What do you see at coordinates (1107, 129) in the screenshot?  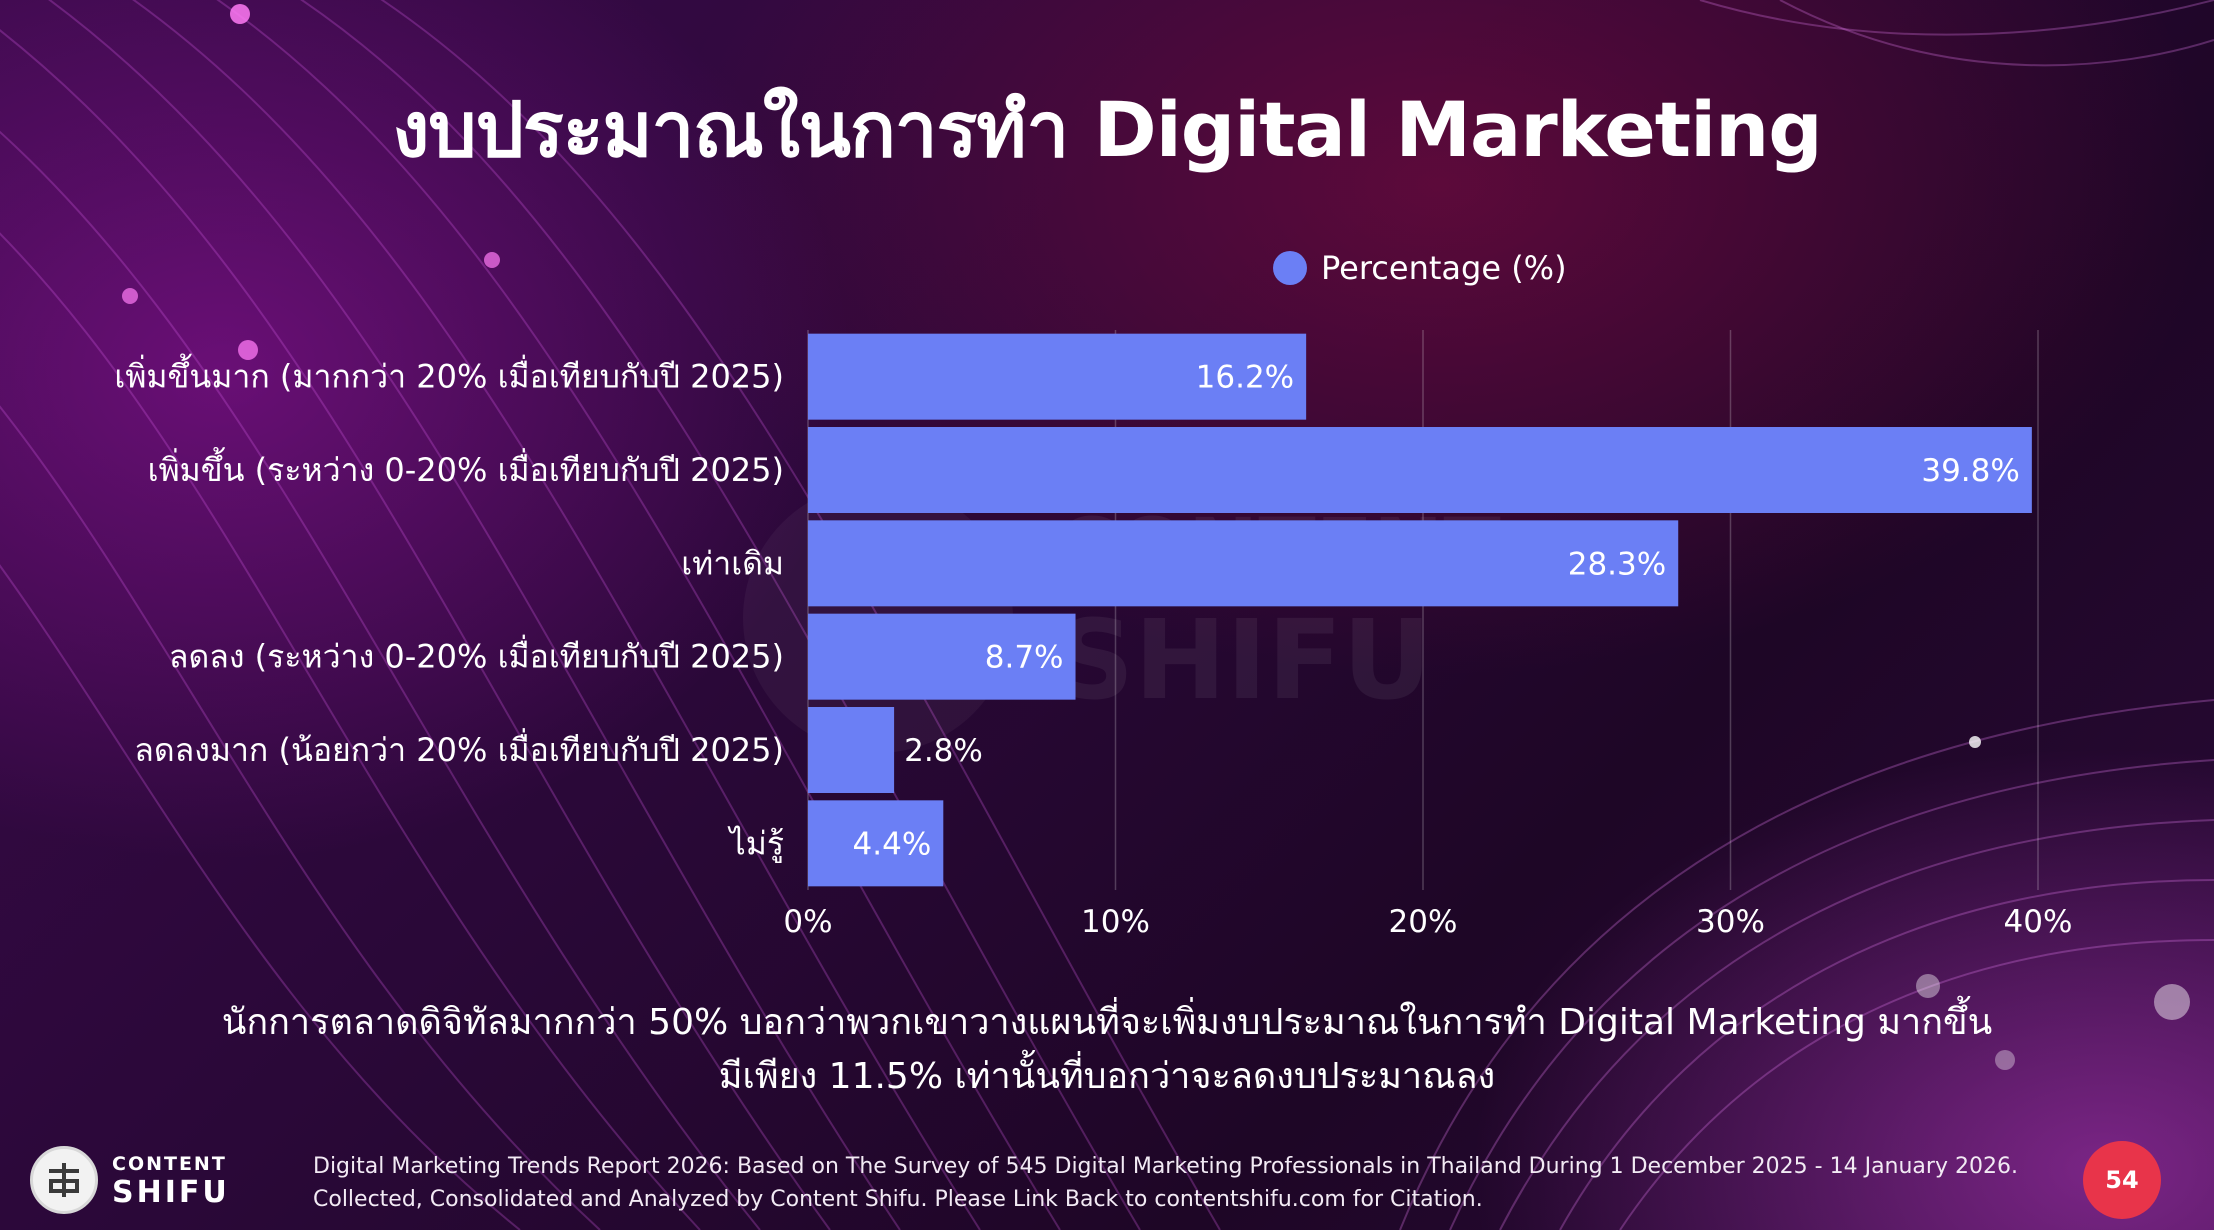 I see `page-title: งบประมาณในการทำ Digital Marketing` at bounding box center [1107, 129].